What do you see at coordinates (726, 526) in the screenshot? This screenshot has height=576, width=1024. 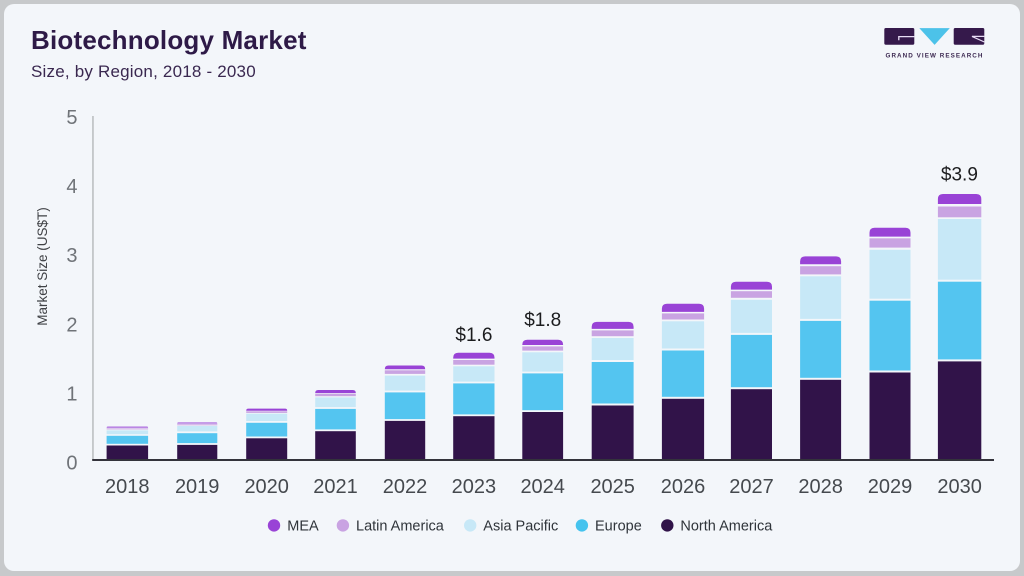 I see `svg-text: North America` at bounding box center [726, 526].